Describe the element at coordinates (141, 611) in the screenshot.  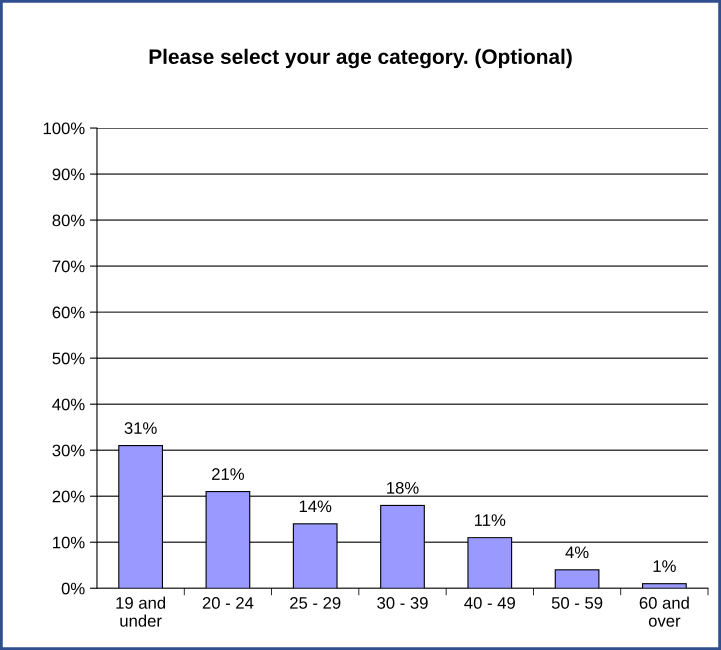
I see `x-tick-label: 19 and under` at that location.